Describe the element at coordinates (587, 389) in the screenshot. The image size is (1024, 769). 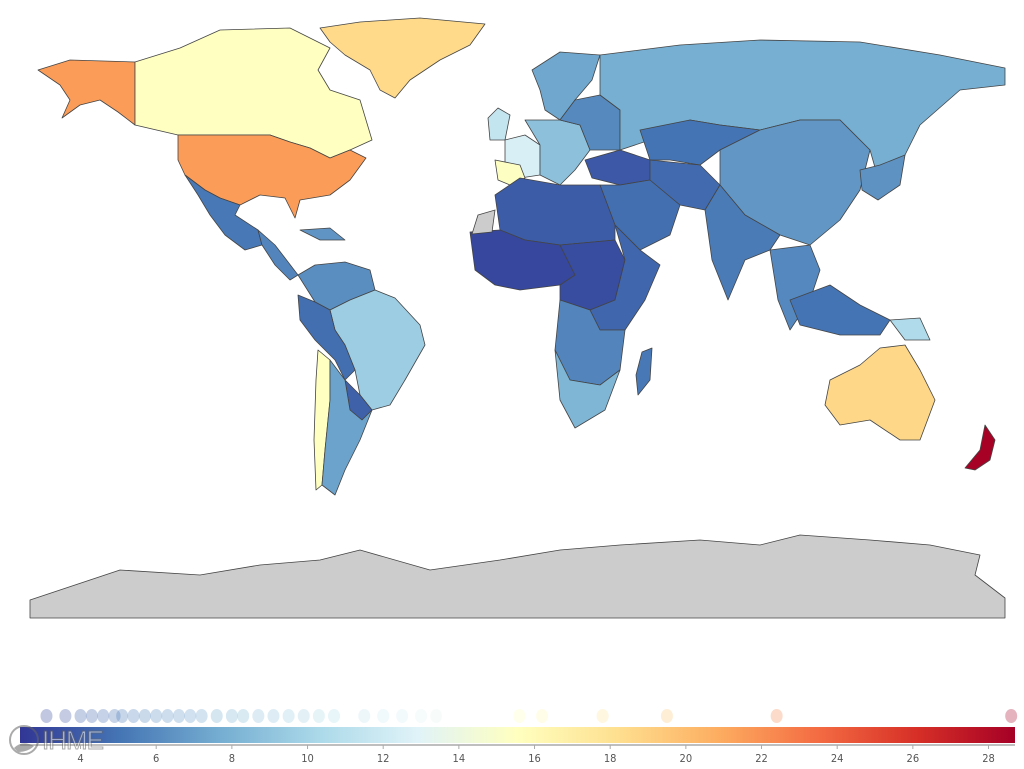
I see `region-south-africa` at that location.